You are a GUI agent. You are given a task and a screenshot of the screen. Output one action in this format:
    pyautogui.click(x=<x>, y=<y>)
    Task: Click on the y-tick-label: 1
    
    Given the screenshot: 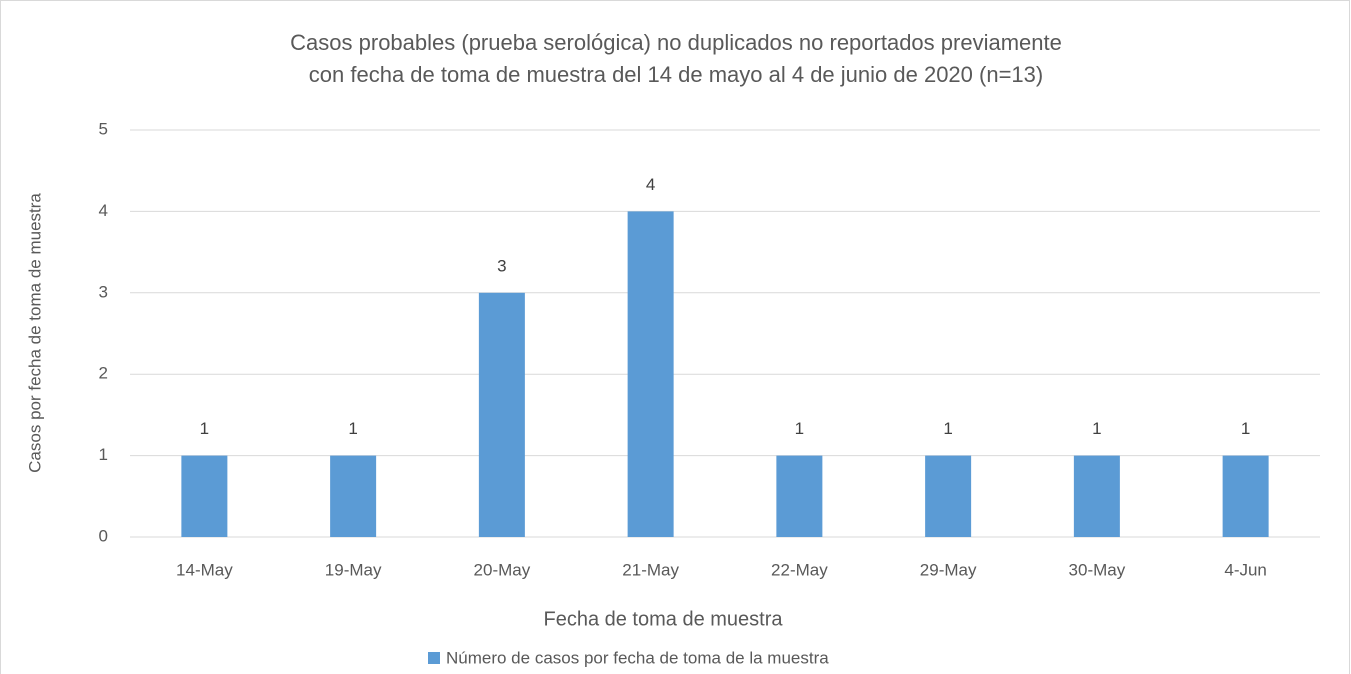 What is the action you would take?
    pyautogui.click(x=103, y=454)
    